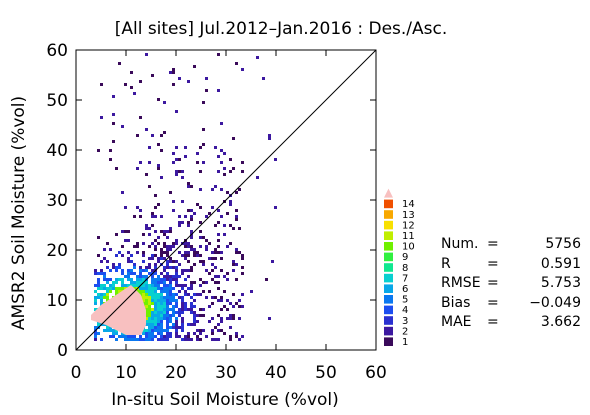 The height and width of the screenshot is (415, 590). I want to click on stat-equals: =, so click(493, 244).